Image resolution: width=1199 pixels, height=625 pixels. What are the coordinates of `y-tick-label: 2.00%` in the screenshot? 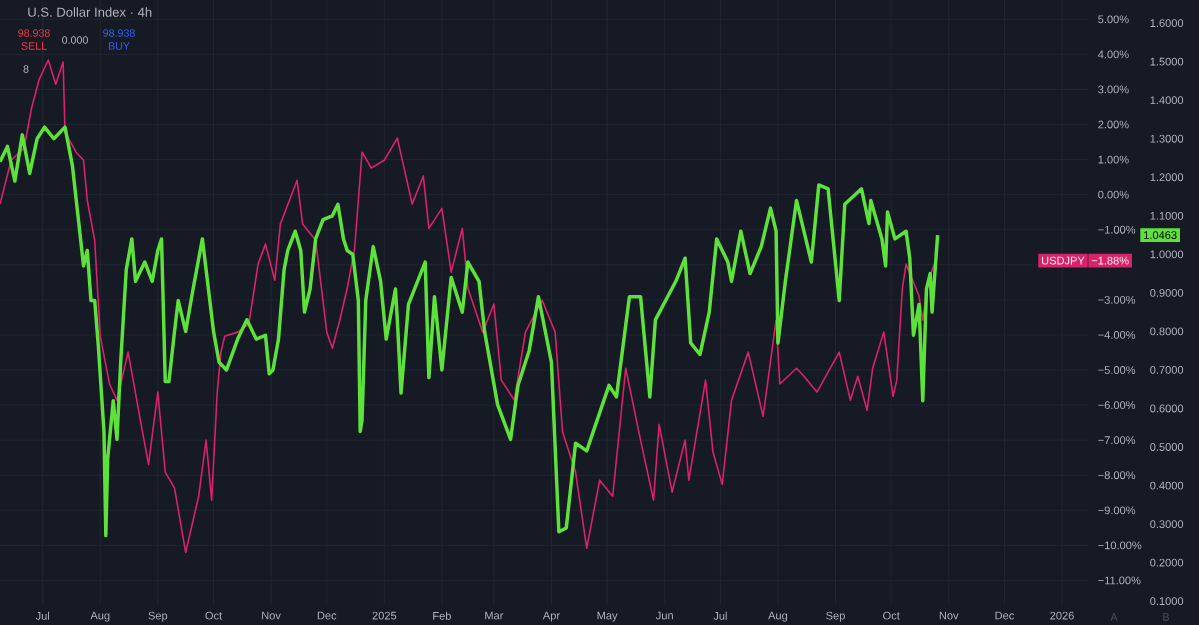 It's located at (1113, 124).